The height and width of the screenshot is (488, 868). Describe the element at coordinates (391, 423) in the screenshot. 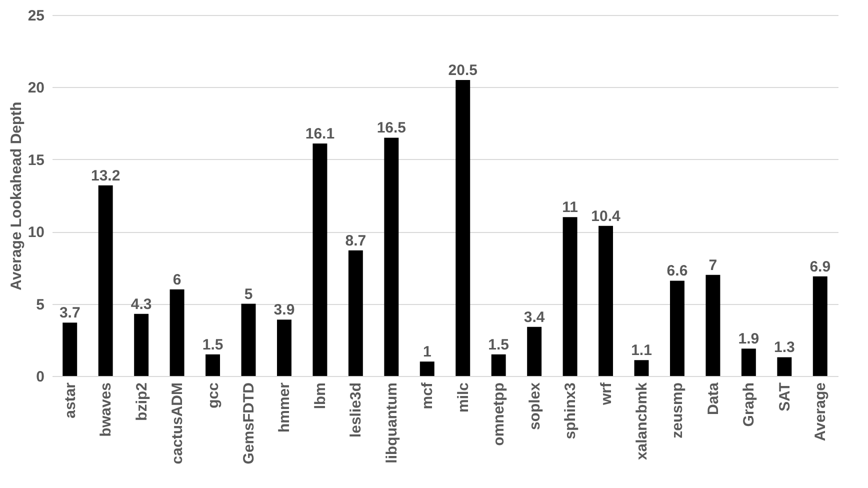

I see `x-tick-label: libquantum` at that location.